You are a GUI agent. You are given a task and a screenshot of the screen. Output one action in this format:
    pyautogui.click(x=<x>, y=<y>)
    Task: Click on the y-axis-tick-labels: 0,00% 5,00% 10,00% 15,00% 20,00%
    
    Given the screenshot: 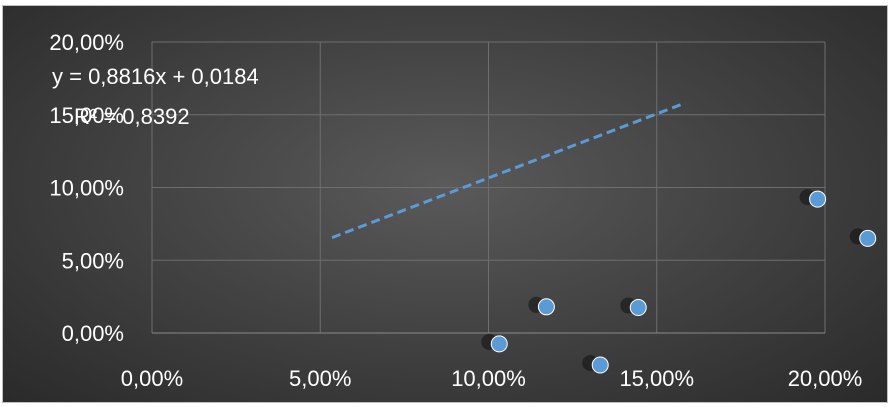 What is the action you would take?
    pyautogui.click(x=86, y=188)
    